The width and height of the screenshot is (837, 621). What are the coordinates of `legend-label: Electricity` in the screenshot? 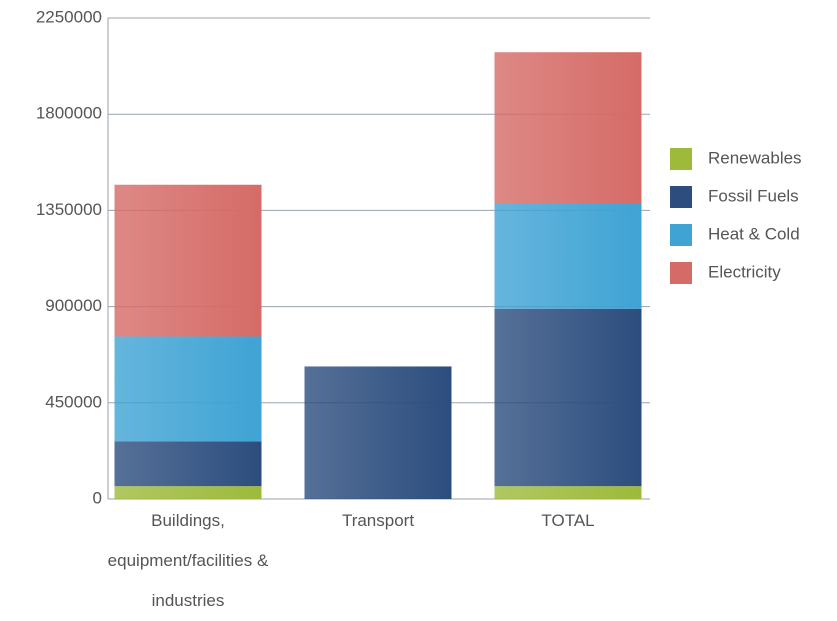 It's located at (744, 271).